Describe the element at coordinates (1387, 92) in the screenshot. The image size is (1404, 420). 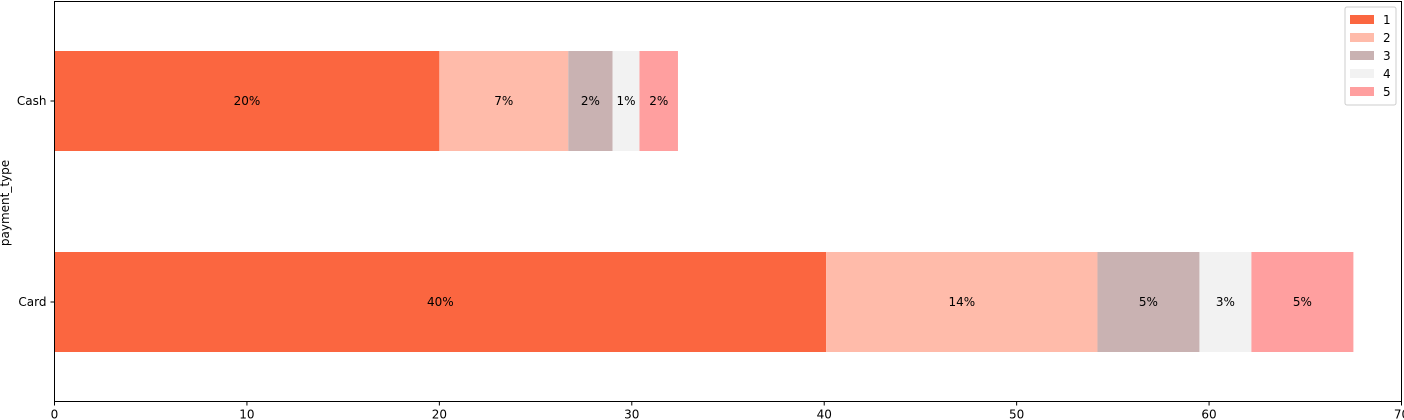
I see `legend-label-5: 5` at that location.